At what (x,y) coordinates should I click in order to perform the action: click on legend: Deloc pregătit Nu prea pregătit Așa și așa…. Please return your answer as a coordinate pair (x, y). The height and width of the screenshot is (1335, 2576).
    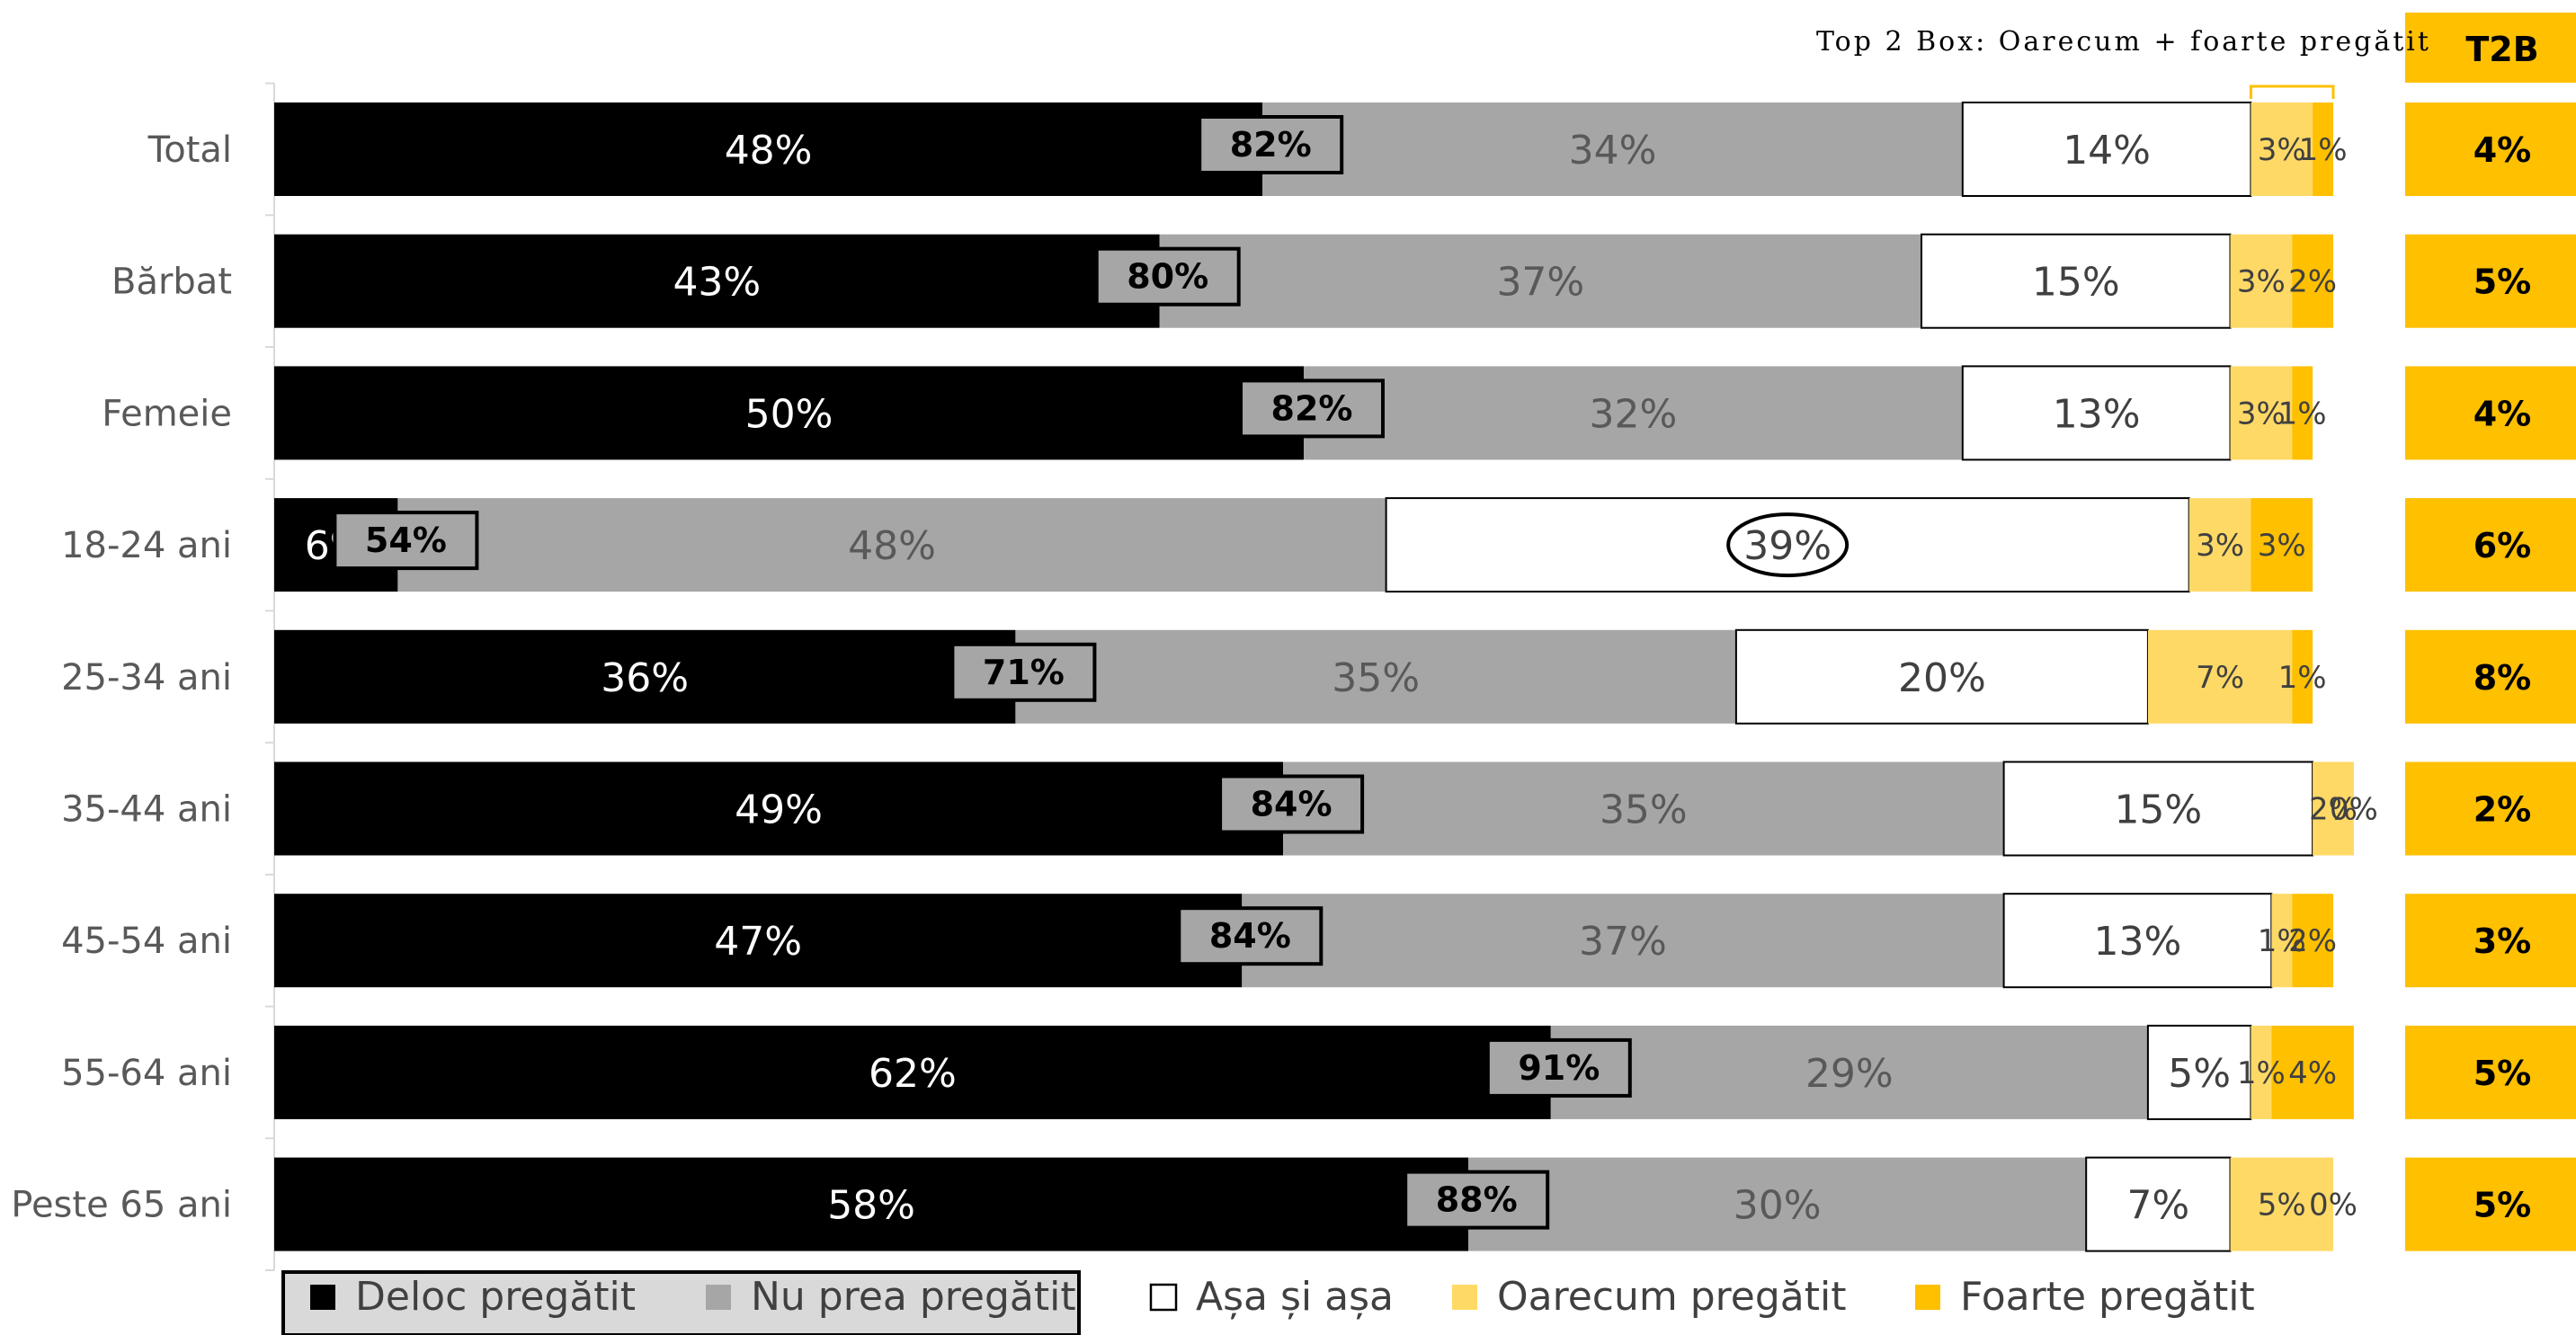
    Looking at the image, I should click on (1268, 1303).